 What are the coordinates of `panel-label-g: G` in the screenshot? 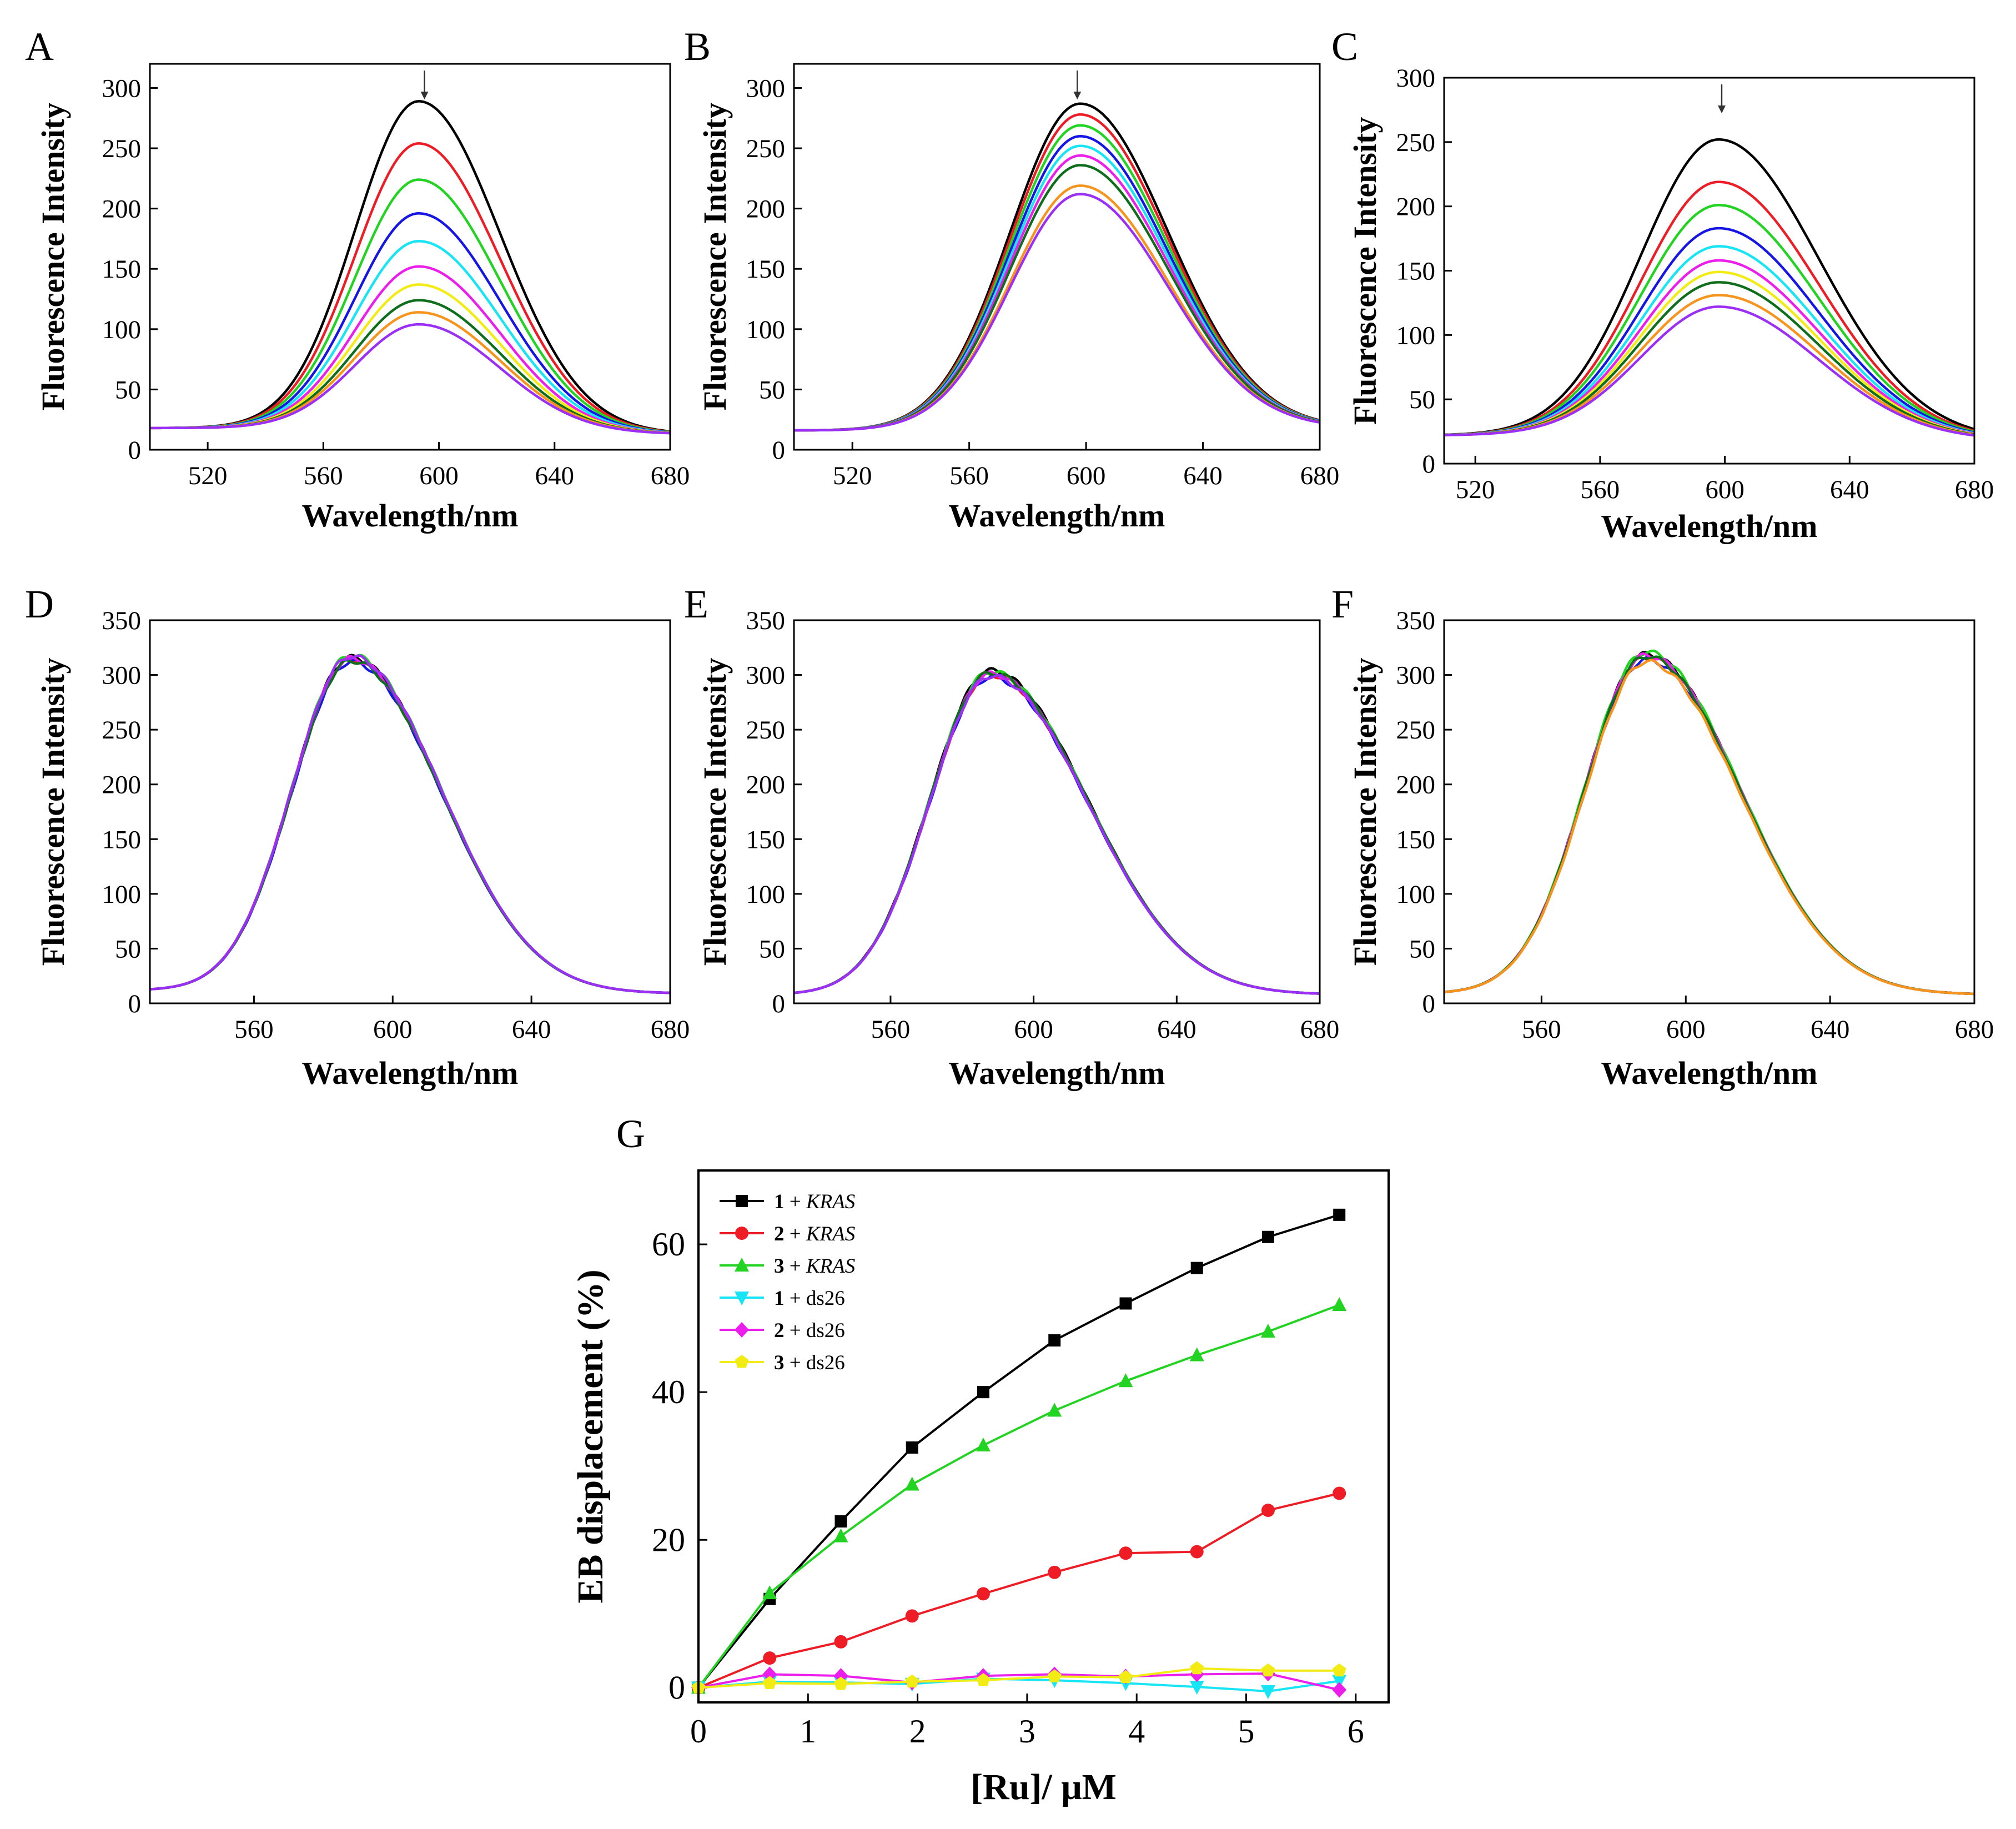 It's located at (630, 1134).